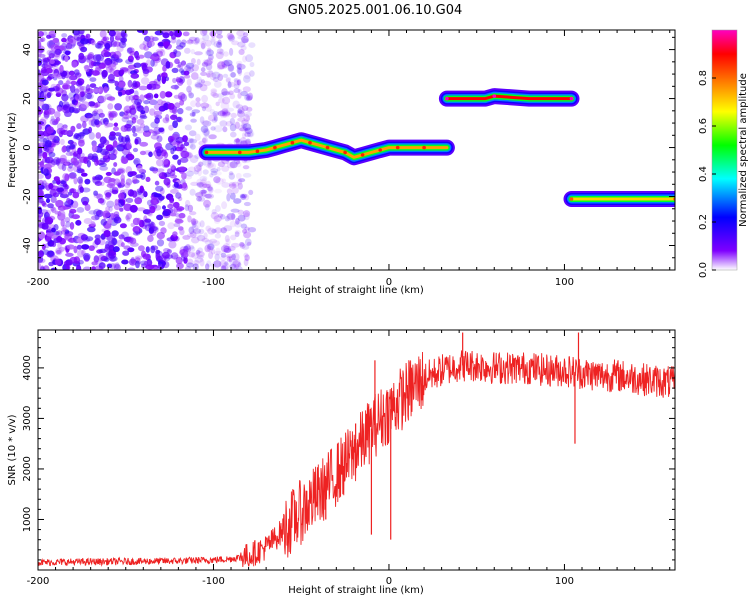 The image size is (750, 600). Describe the element at coordinates (389, 282) in the screenshot. I see `x-tick-label: 0` at that location.